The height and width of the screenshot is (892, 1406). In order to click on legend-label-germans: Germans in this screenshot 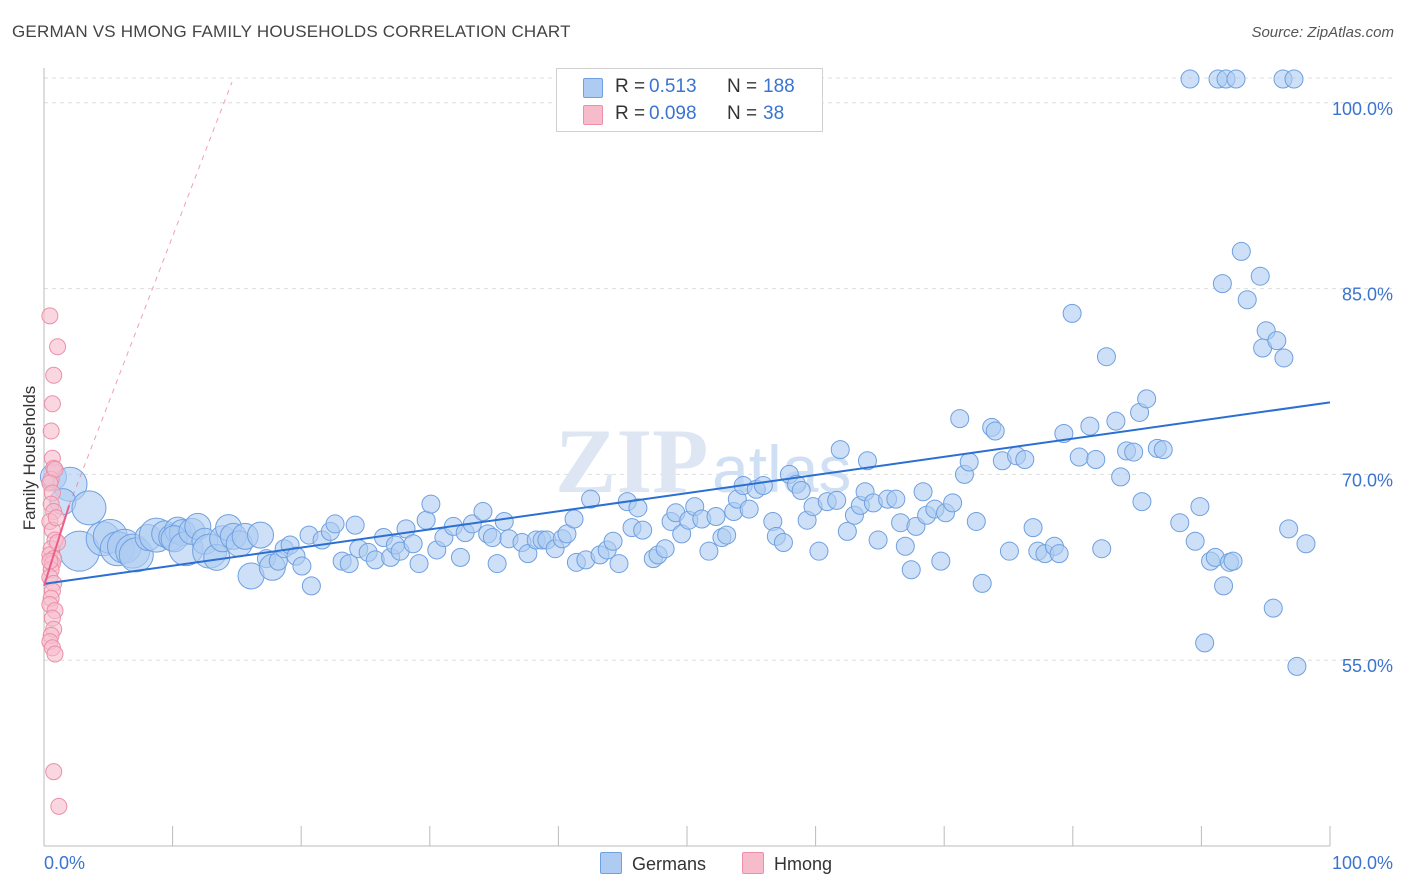, I will do `click(669, 864)`.